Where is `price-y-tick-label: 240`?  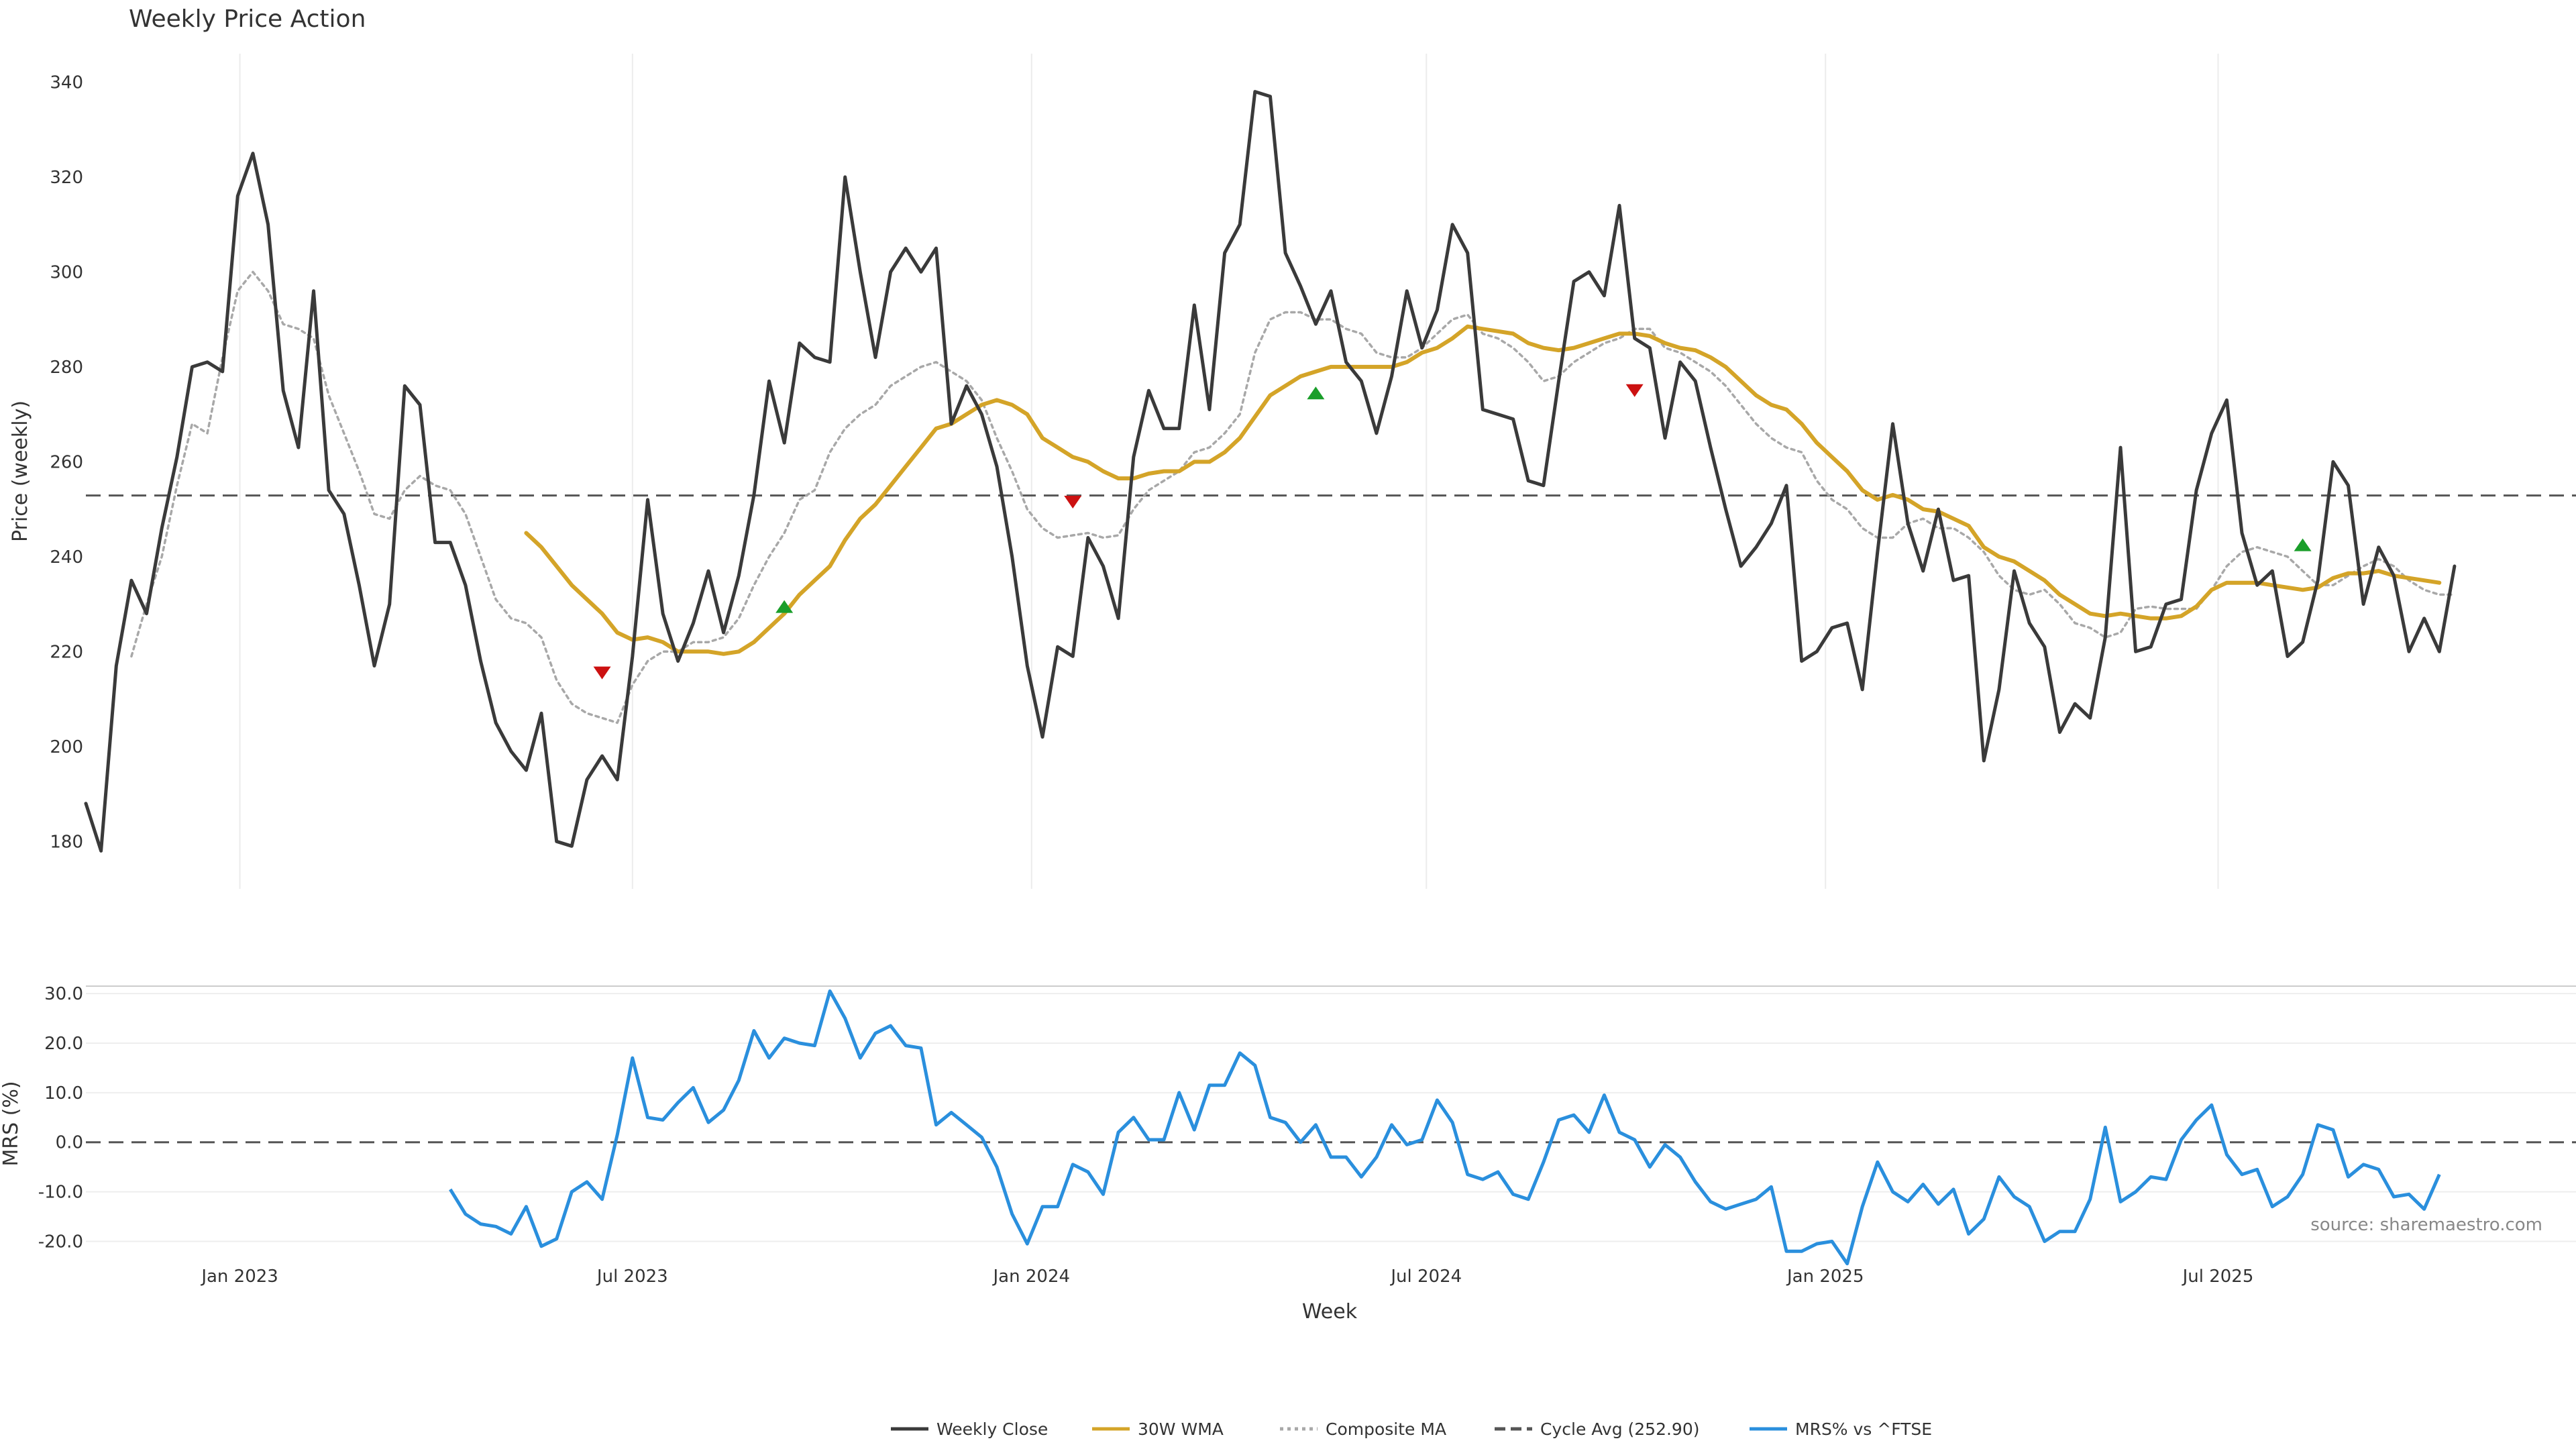 price-y-tick-label: 240 is located at coordinates (66, 557).